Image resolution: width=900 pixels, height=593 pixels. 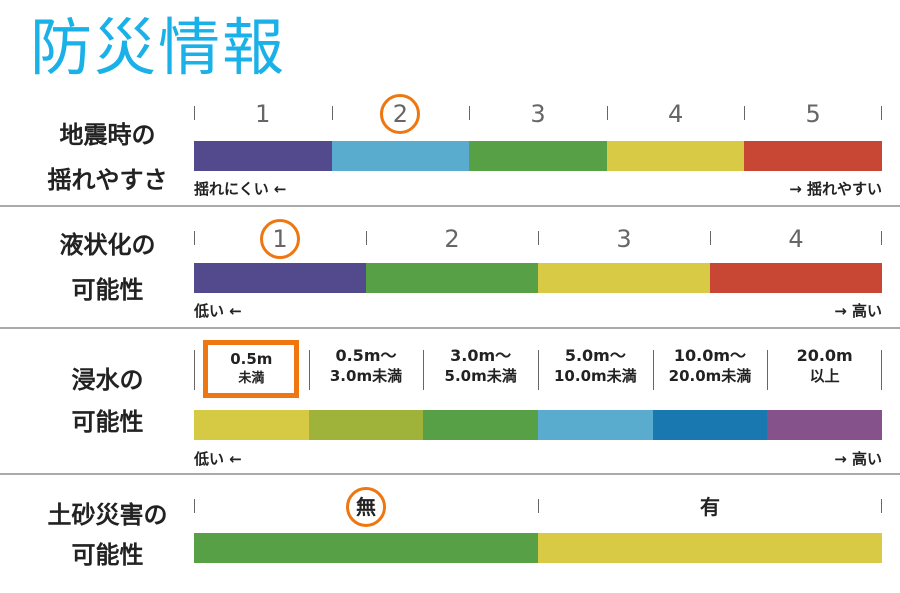 I want to click on section-label-liquefaction: 可能性, so click(x=107, y=290).